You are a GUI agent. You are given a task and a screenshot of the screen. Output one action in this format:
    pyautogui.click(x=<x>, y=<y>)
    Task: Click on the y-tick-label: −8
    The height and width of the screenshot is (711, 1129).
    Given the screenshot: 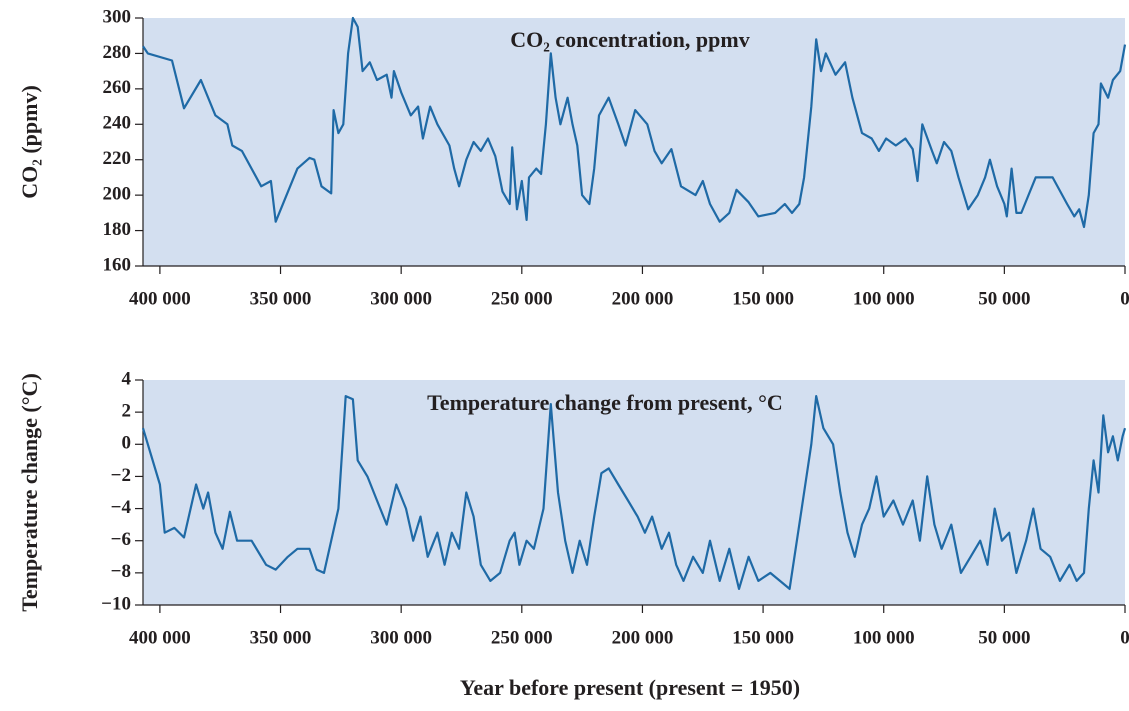 What is the action you would take?
    pyautogui.click(x=121, y=571)
    